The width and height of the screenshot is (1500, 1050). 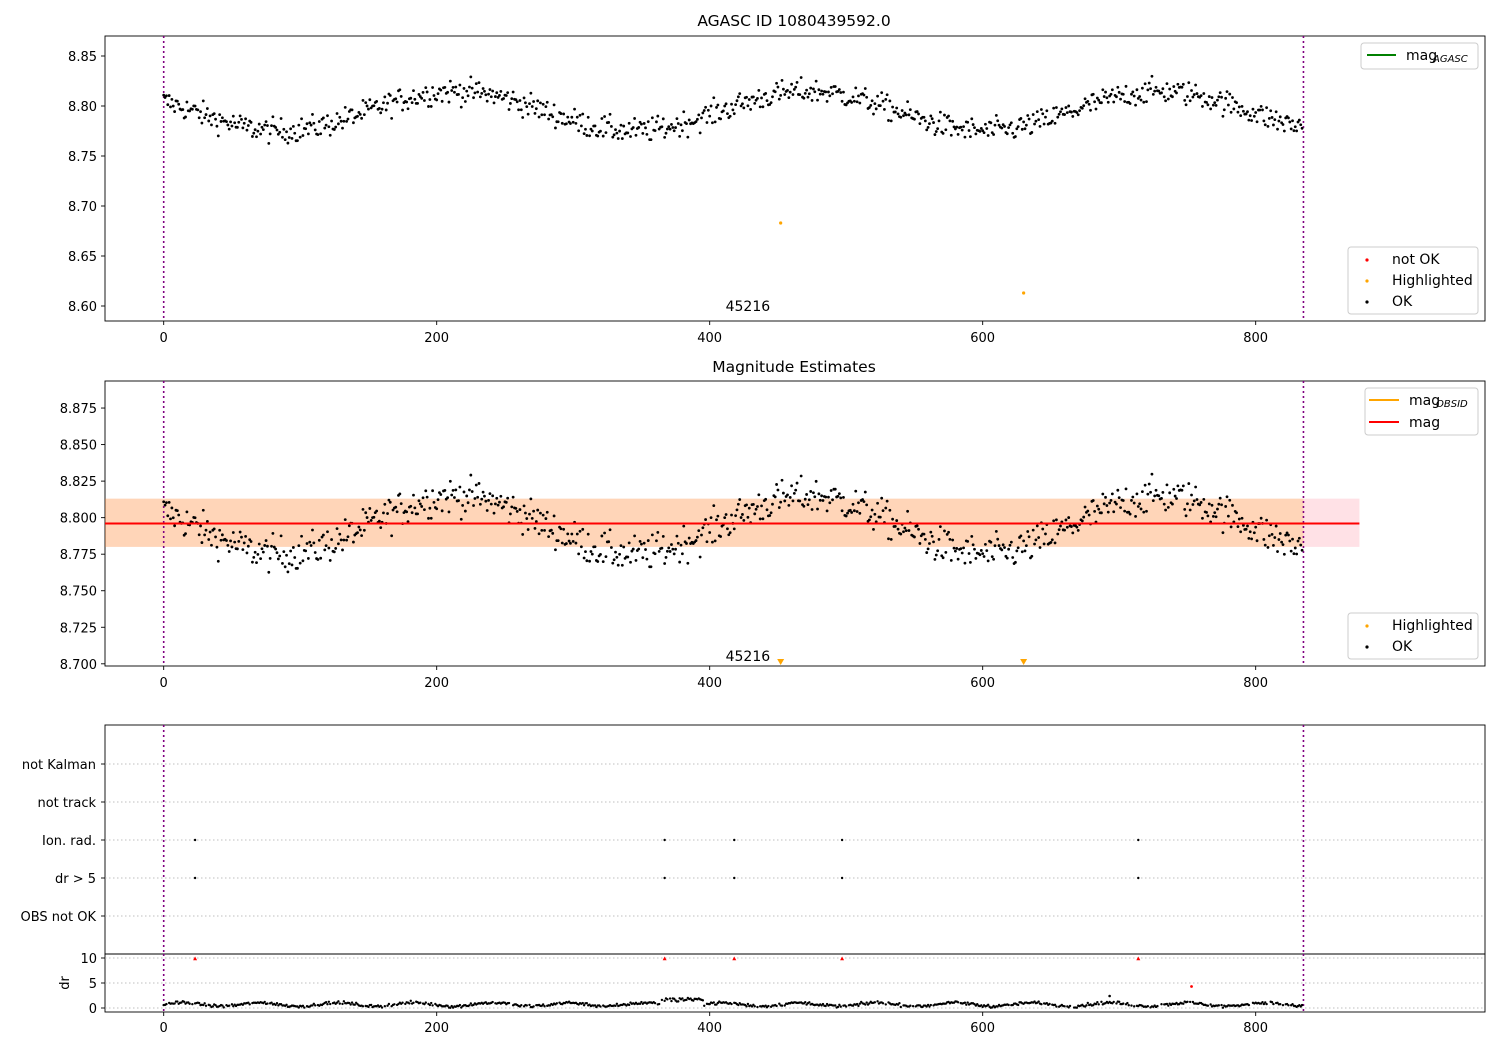 I want to click on panel4-xtick-label: 400, so click(x=709, y=1028).